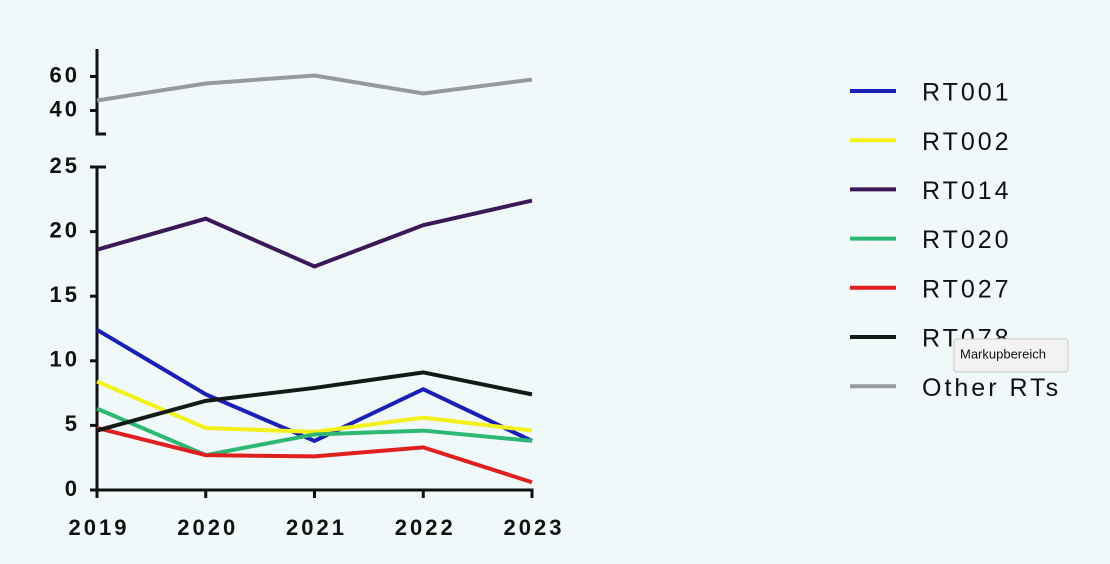 Image resolution: width=1110 pixels, height=564 pixels. What do you see at coordinates (1003, 353) in the screenshot?
I see `tooltip-text: Markupbereich` at bounding box center [1003, 353].